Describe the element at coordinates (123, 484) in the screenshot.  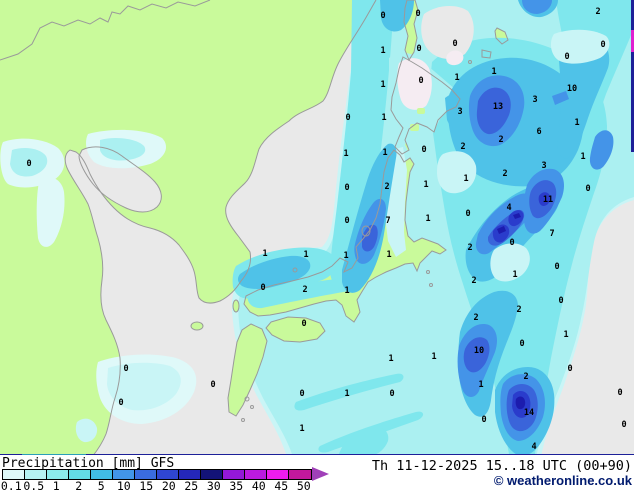
I see `legend-tick-label: 10` at that location.